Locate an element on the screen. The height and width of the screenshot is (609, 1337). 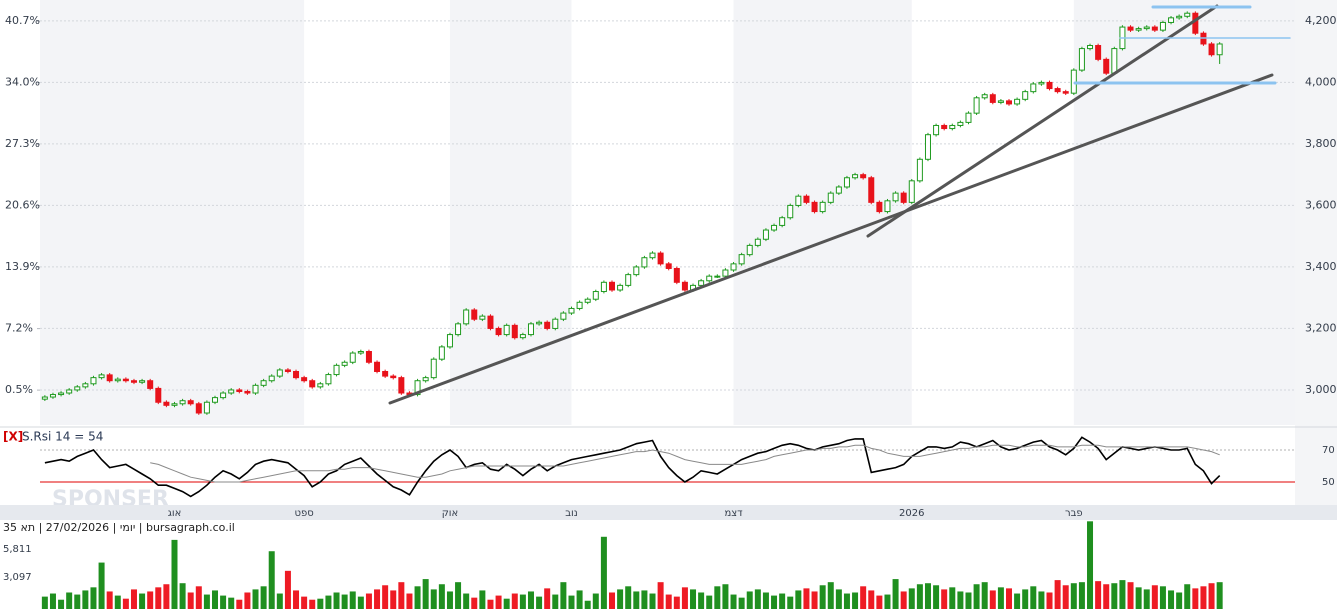
y-tick-label: 3,000 is located at coordinates (1321, 389).